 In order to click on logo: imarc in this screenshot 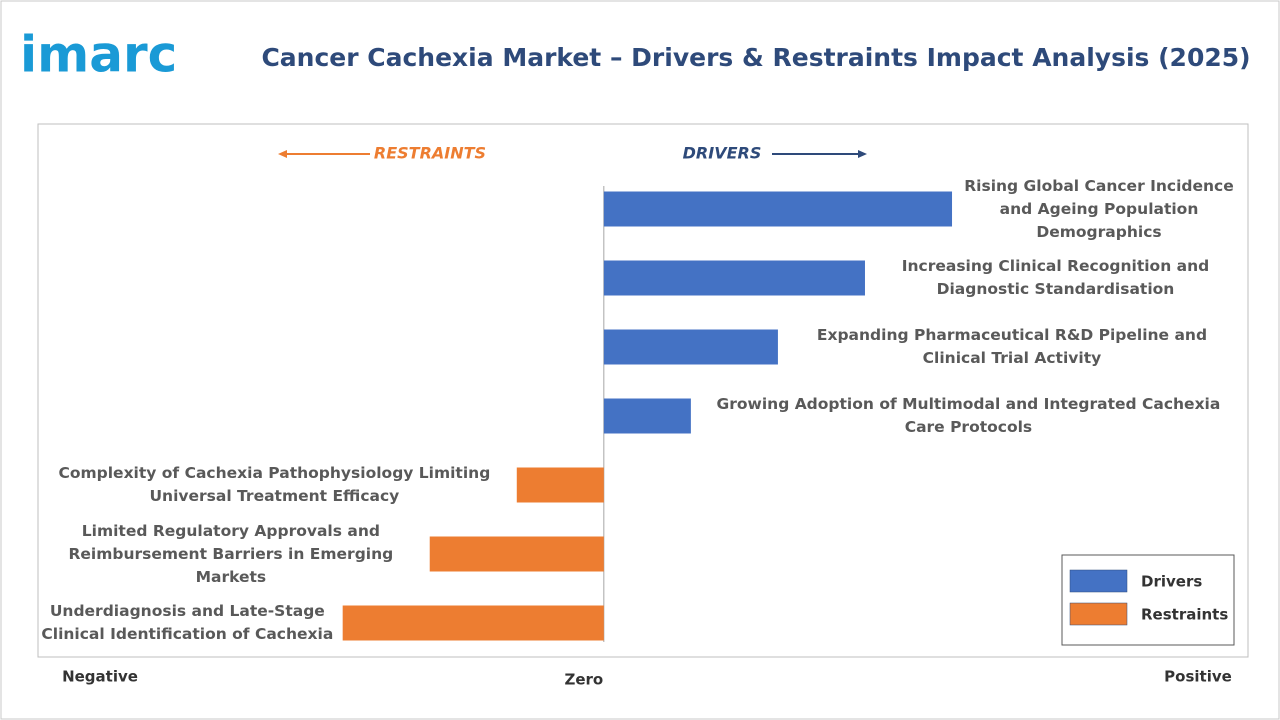, I will do `click(98, 55)`.